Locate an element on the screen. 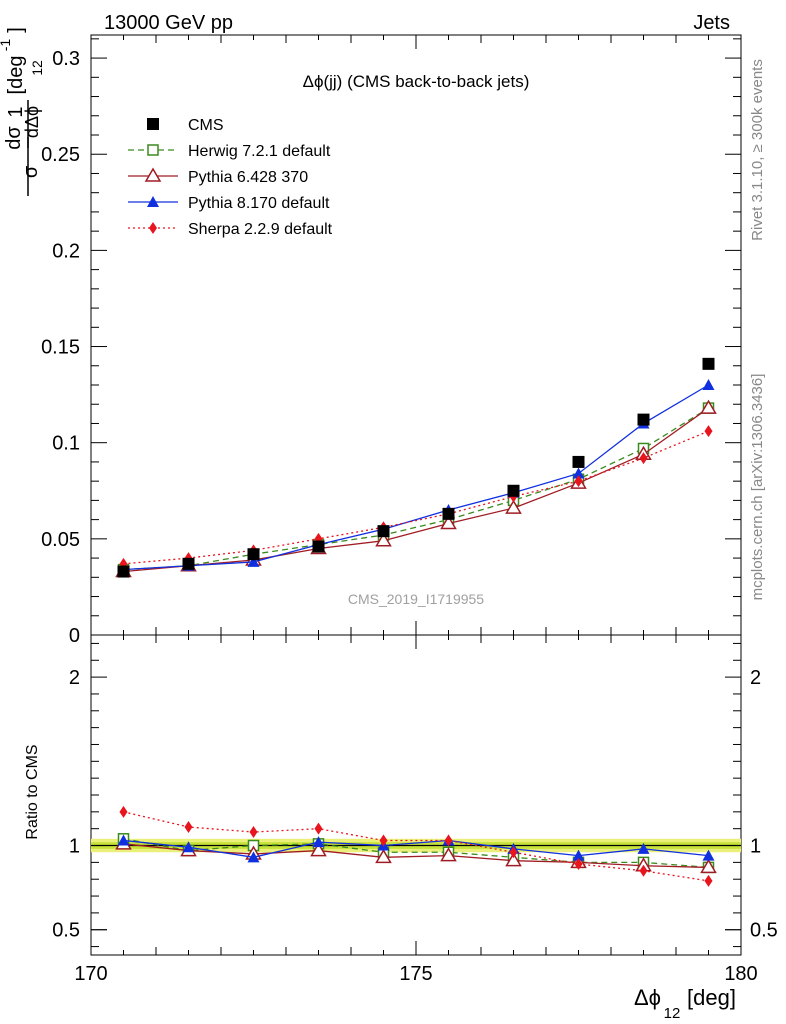  ratio-y-tick-label: 2 is located at coordinates (74, 678).